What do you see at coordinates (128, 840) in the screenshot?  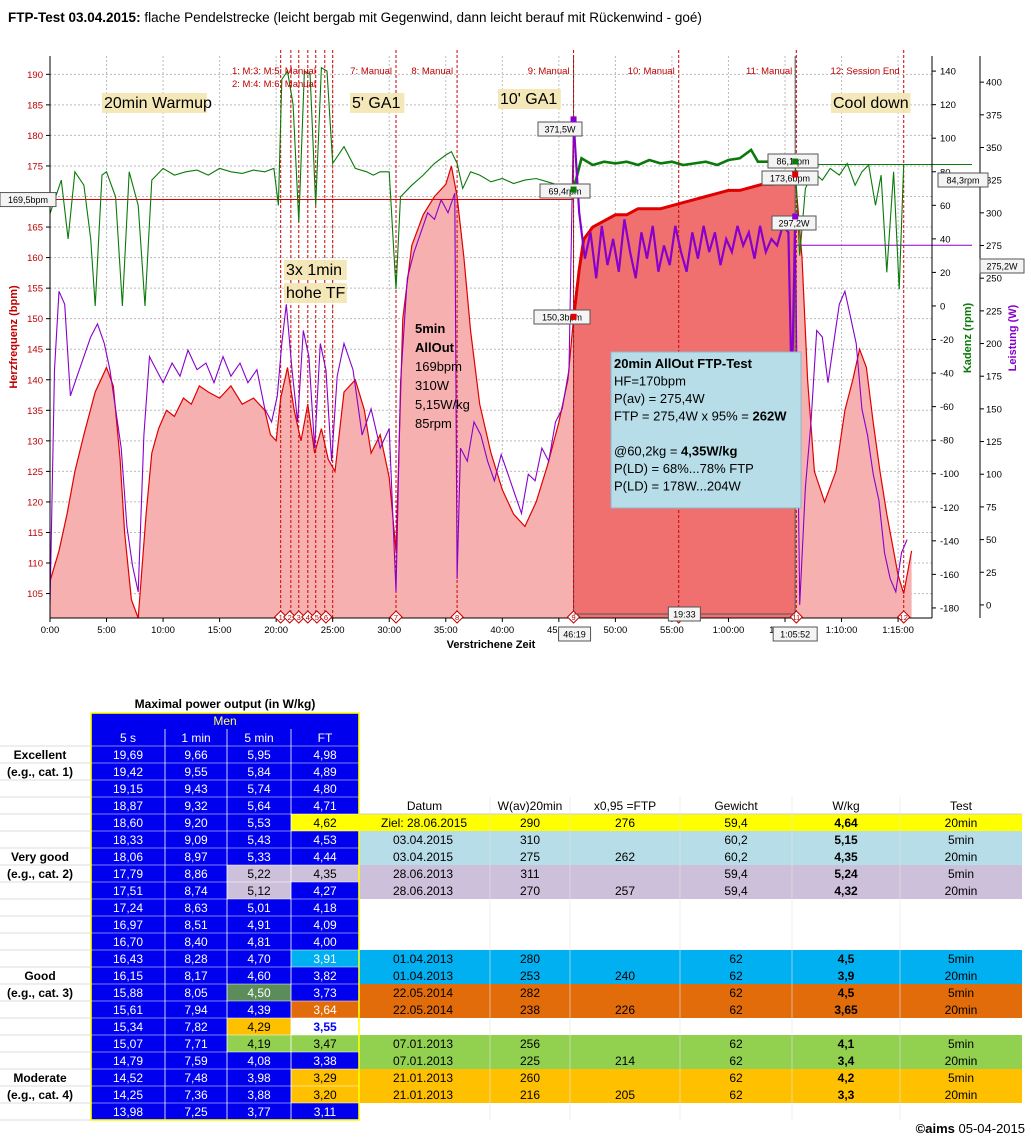 I see `table-cell: 18,33` at bounding box center [128, 840].